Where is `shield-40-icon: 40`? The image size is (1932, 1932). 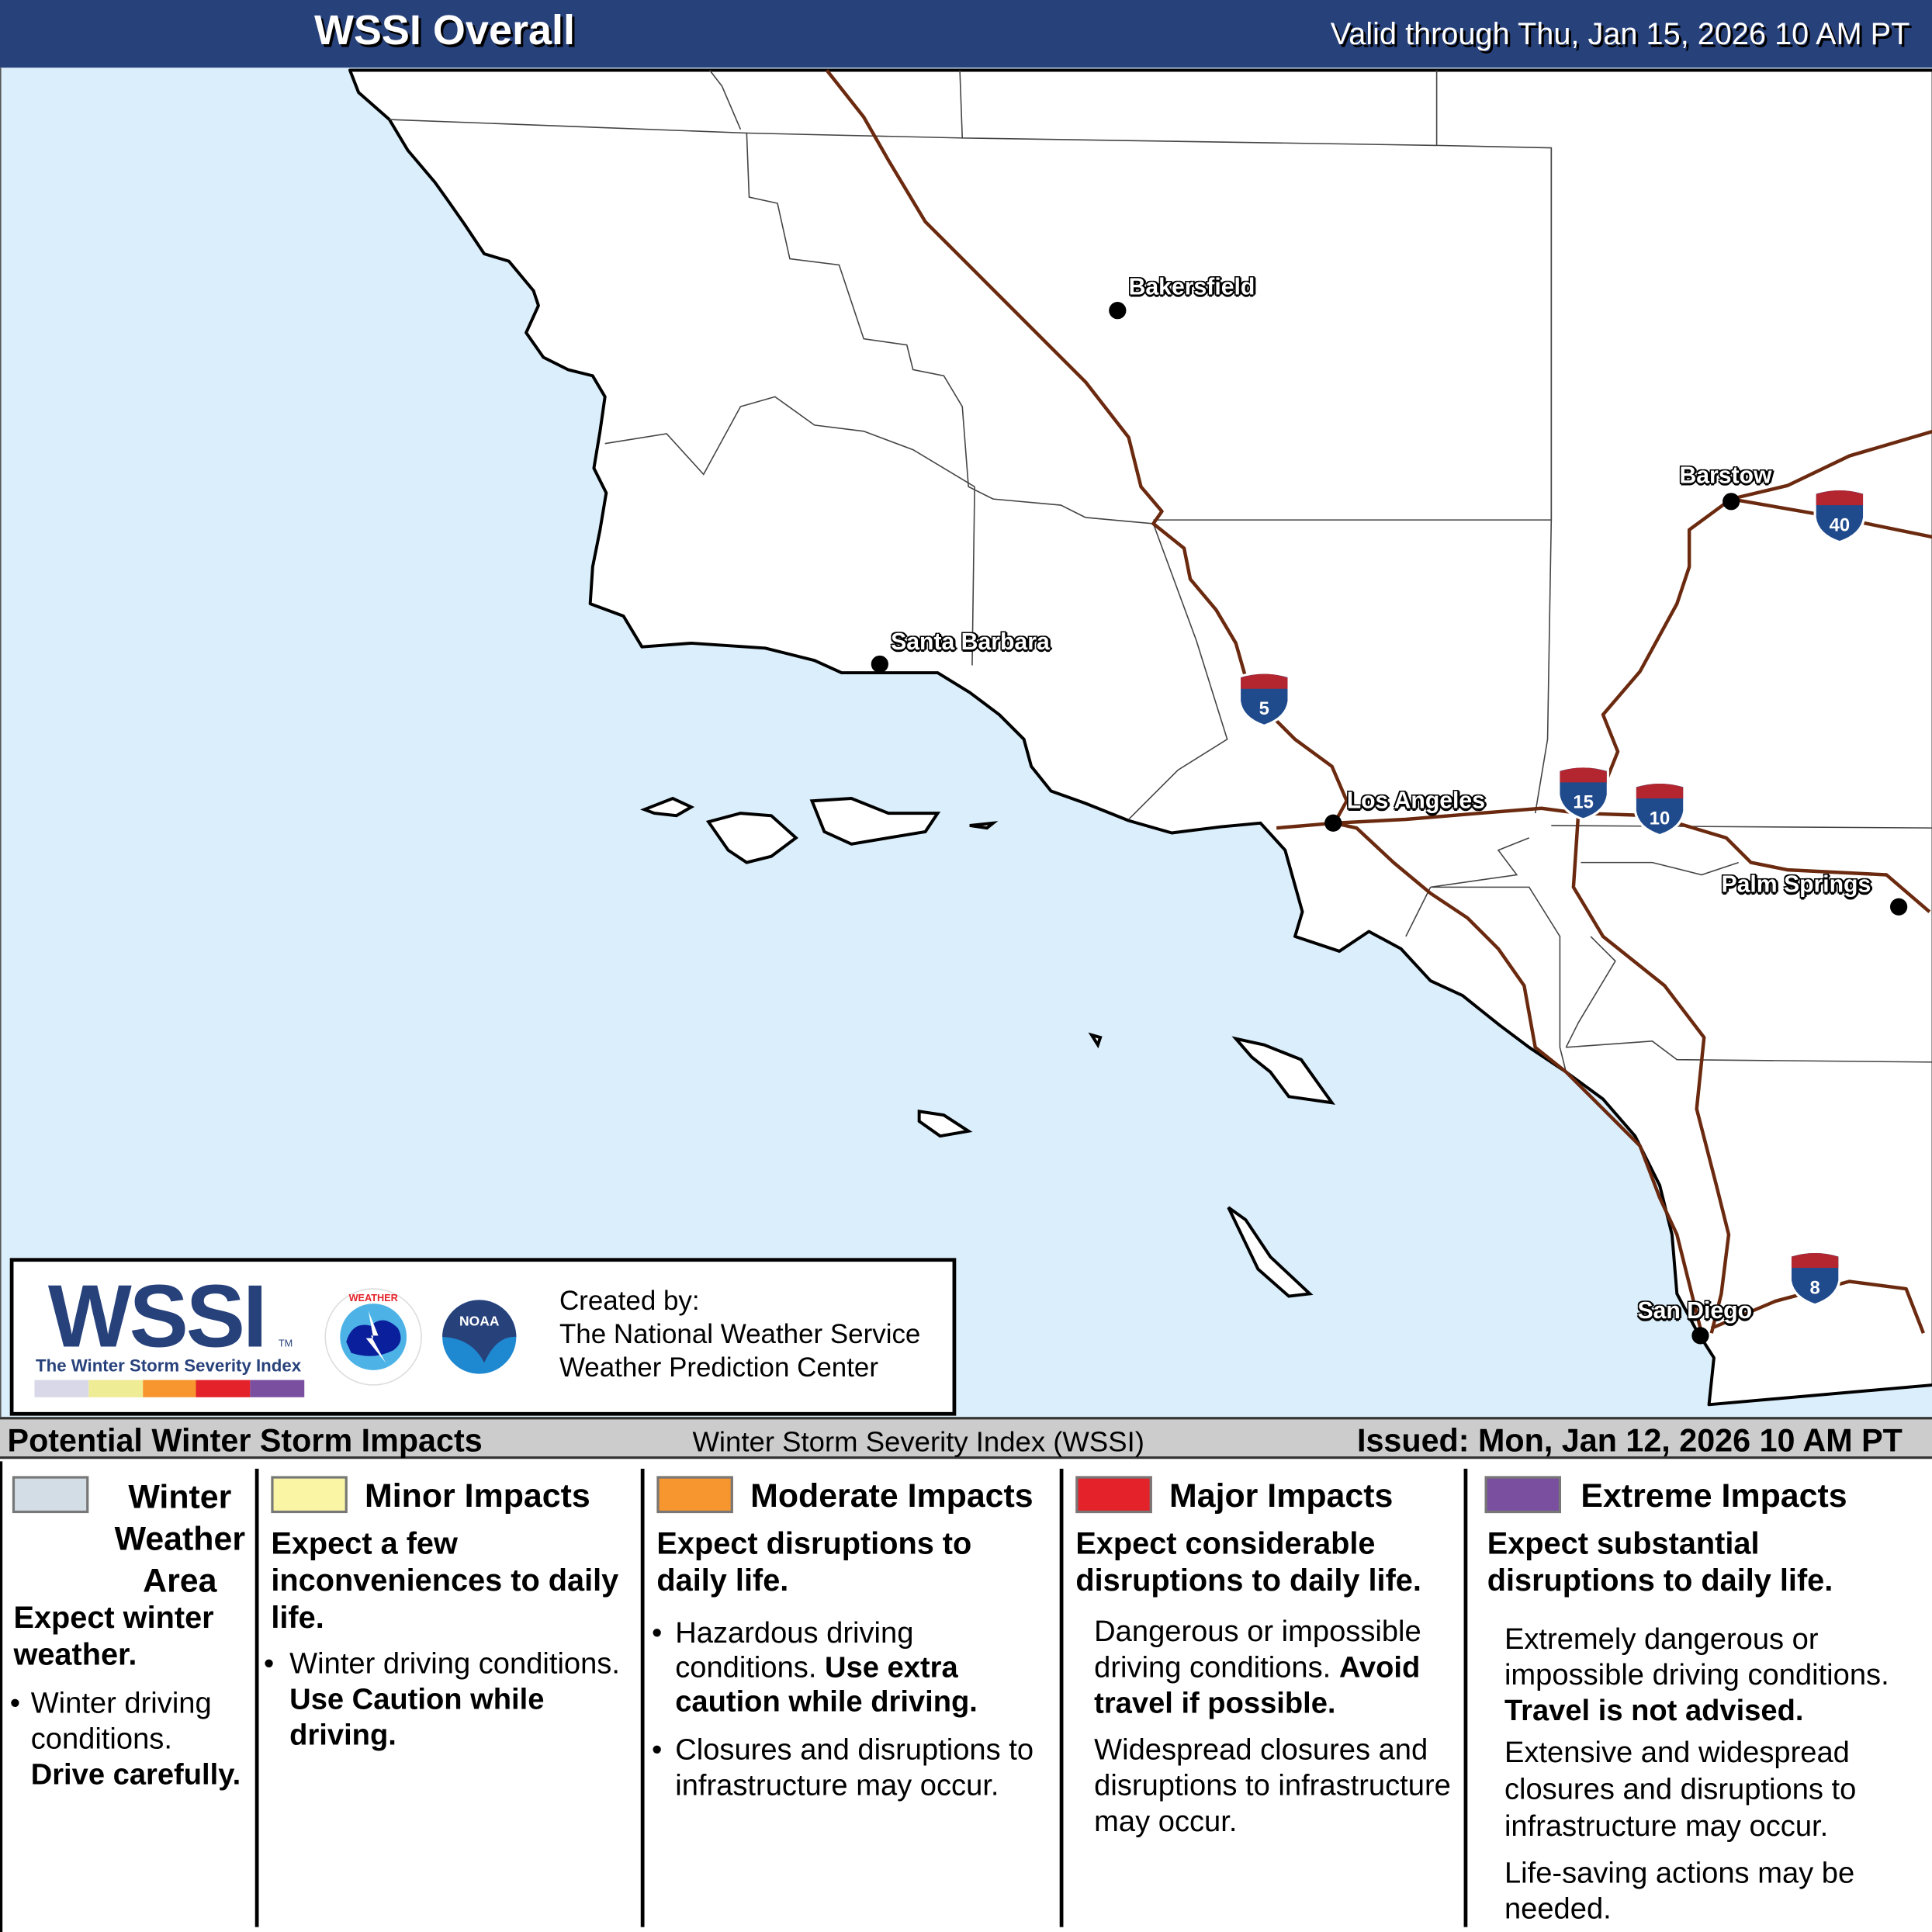
shield-40-icon: 40 is located at coordinates (1839, 515).